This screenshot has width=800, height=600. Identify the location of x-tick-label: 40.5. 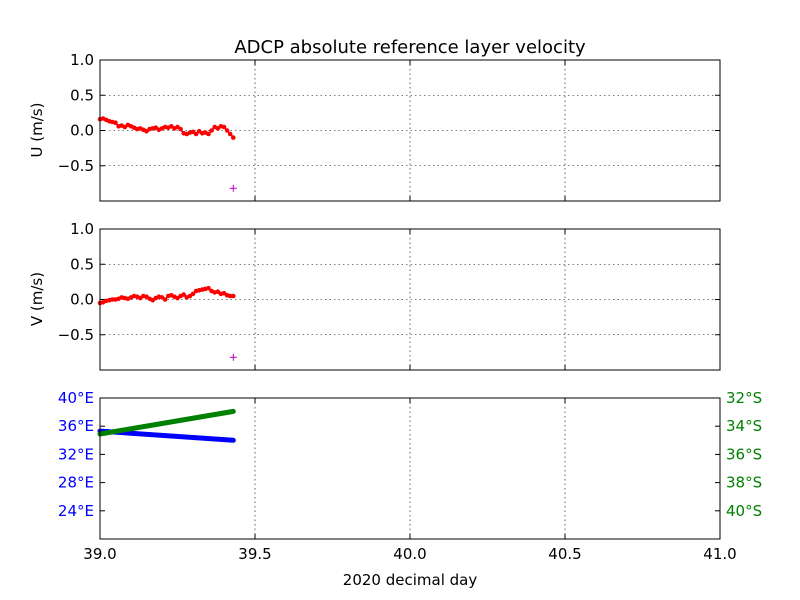
(564, 554).